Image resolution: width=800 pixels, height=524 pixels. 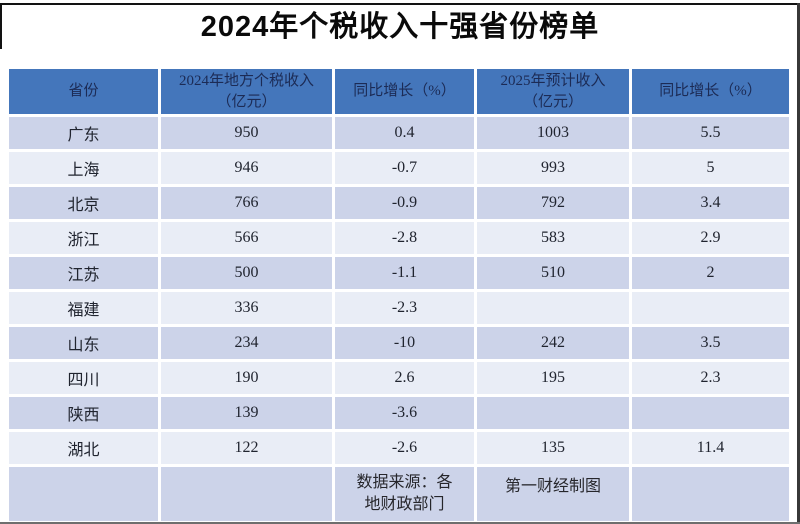 I want to click on table-row-fujian: 福建 336 -2.3, so click(x=399, y=308).